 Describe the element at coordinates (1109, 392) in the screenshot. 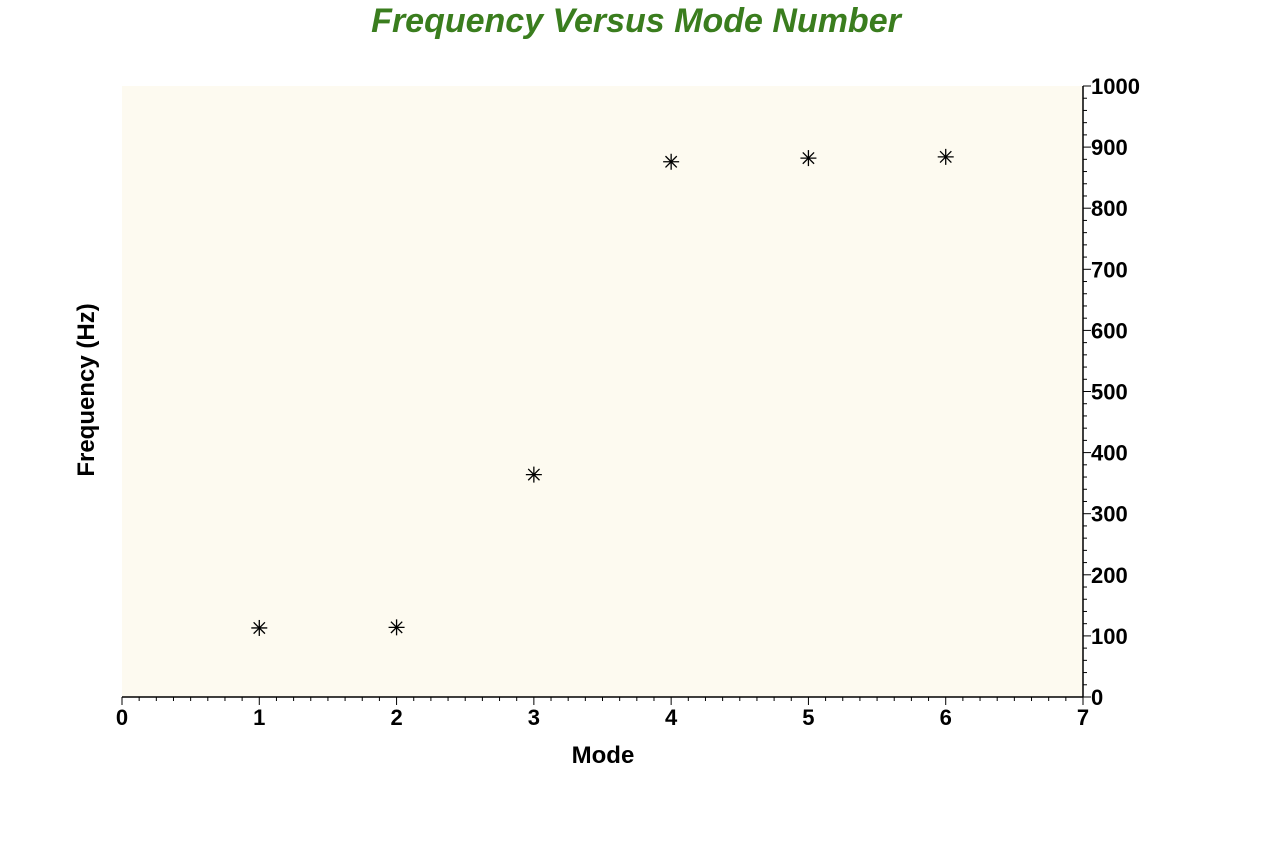

I see `y-tick-label: 500` at that location.